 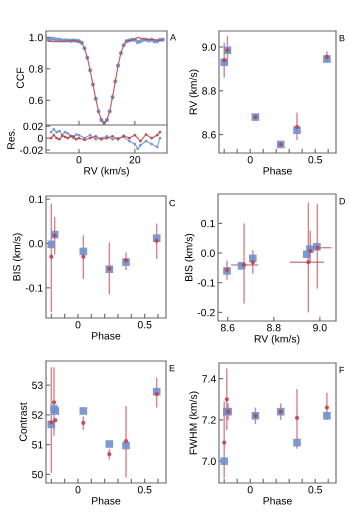 I want to click on y-tick-label: 8.6, so click(x=209, y=134).